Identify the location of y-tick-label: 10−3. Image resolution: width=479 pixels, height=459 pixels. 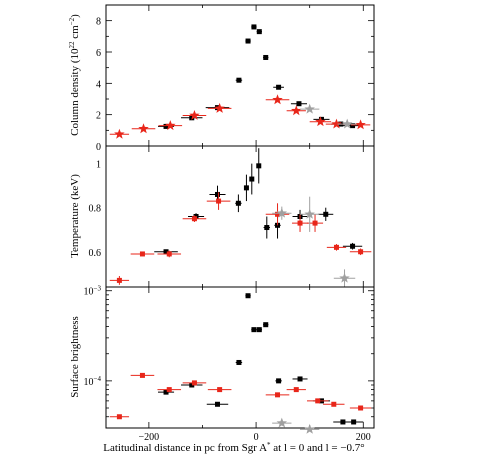
(93, 291).